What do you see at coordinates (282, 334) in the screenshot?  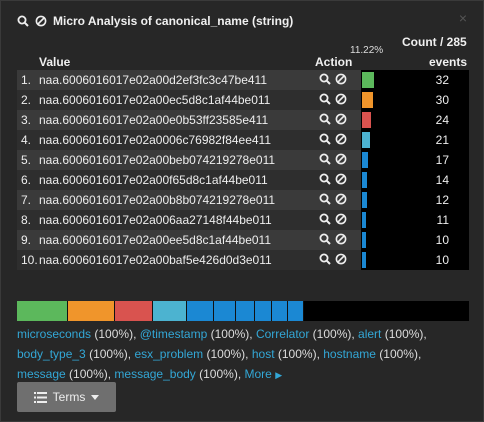 I see `field-link: Correlator` at bounding box center [282, 334].